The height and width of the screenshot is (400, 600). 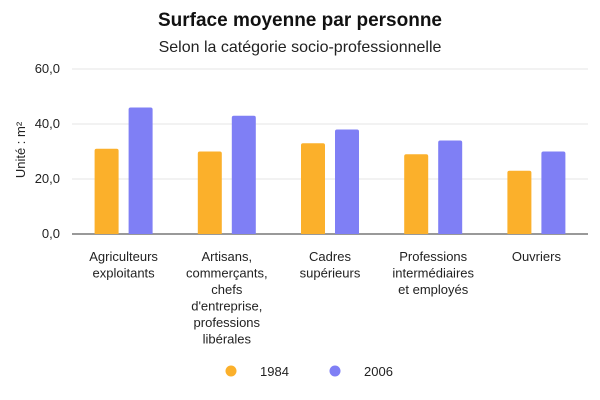 What do you see at coordinates (330, 273) in the screenshot?
I see `category-label-line: supérieurs` at bounding box center [330, 273].